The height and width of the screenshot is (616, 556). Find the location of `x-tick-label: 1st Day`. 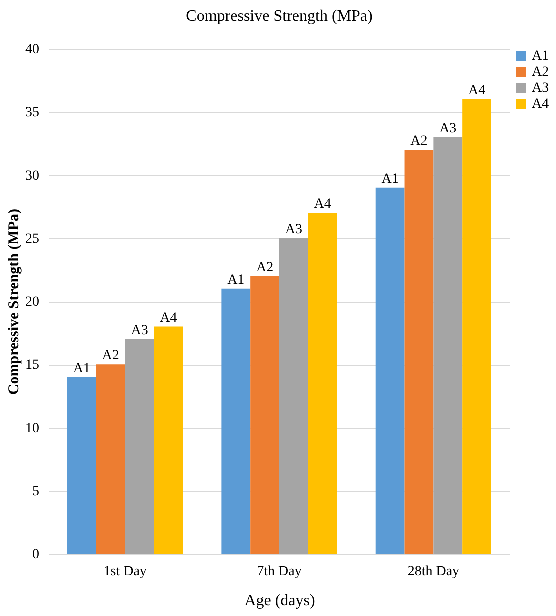

x-tick-label: 1st Day is located at coordinates (125, 572).